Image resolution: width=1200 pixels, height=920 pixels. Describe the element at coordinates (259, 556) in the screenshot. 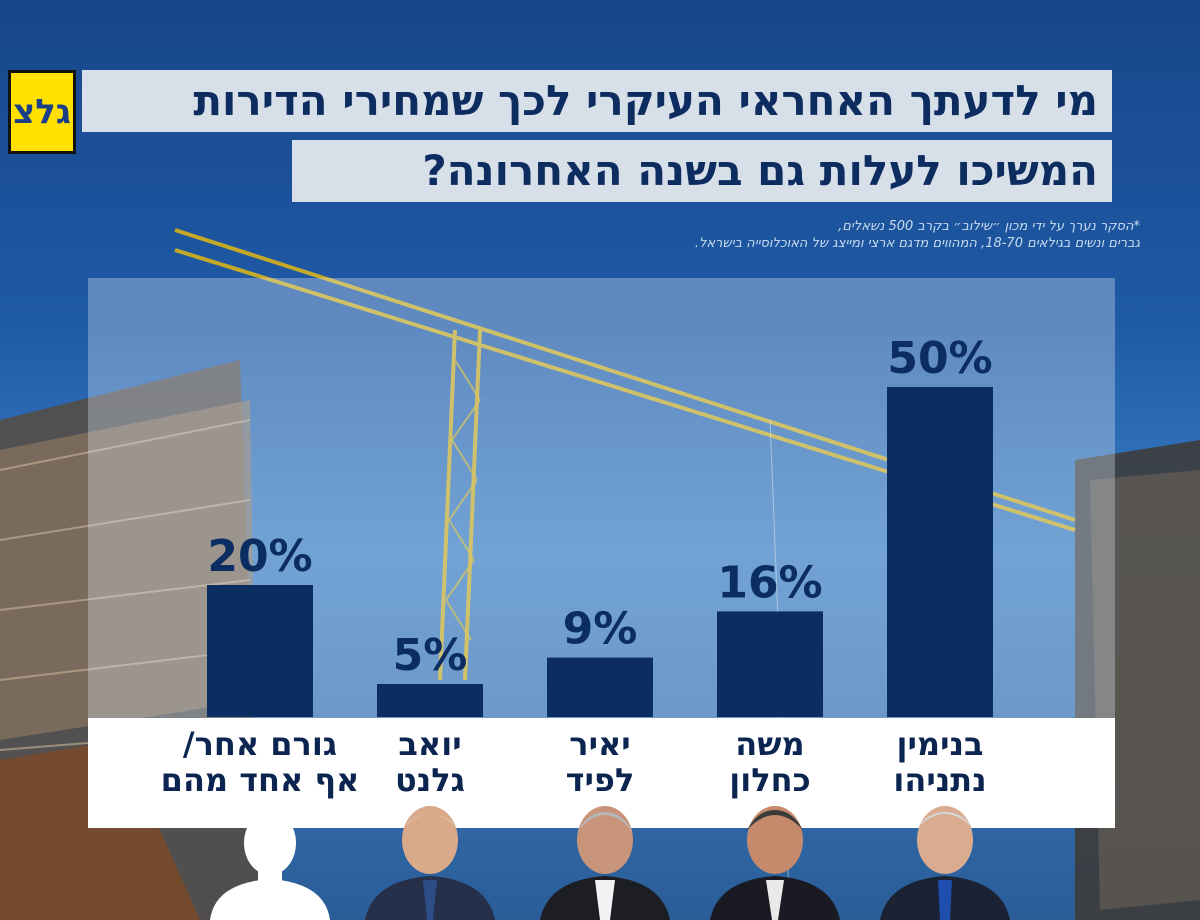

I see `bar-value-label: 20%` at that location.